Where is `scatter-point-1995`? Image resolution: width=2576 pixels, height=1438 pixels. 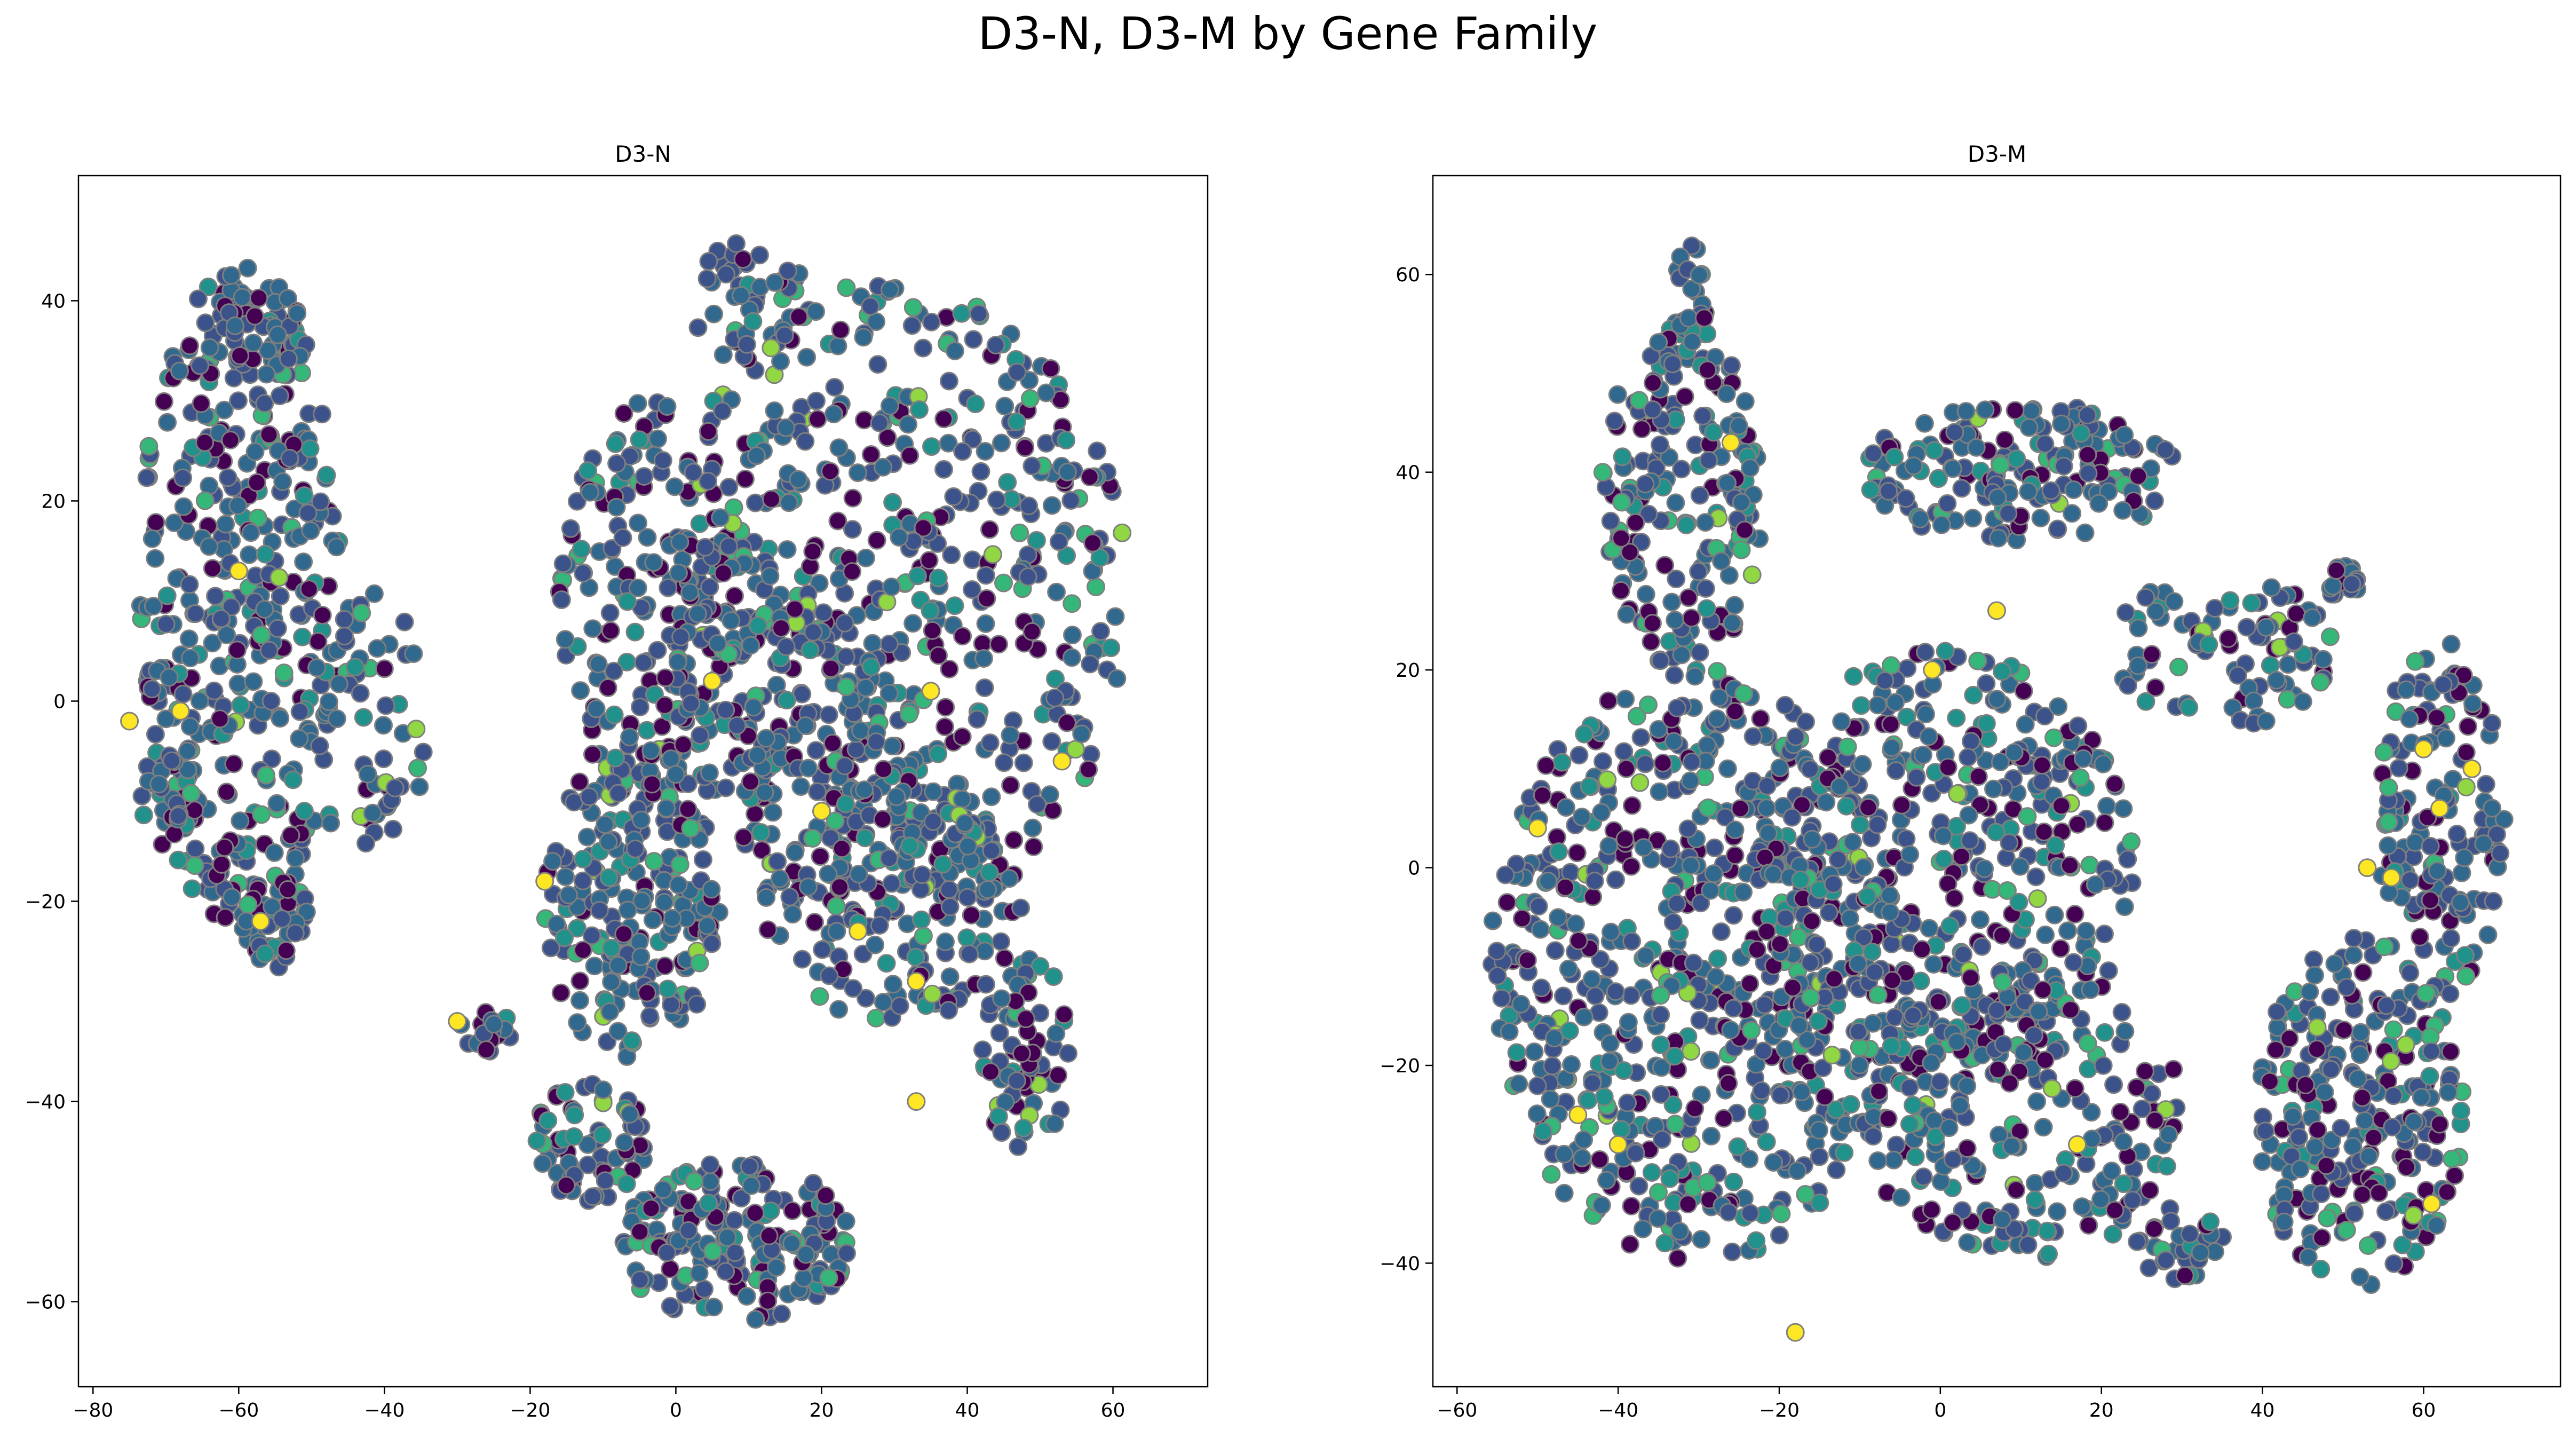
scatter-point-1995 is located at coordinates (982, 1050).